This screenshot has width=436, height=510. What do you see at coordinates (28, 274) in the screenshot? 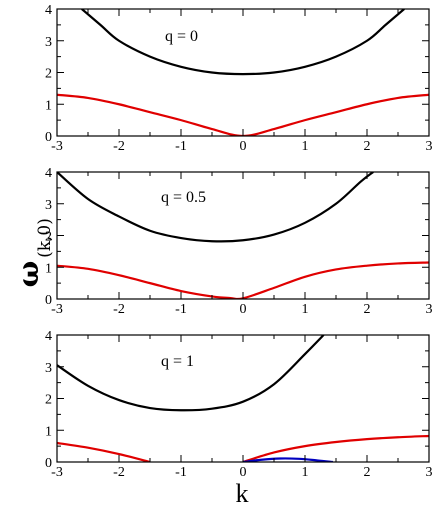
I see `y-axis-label-main: ω` at bounding box center [28, 274].